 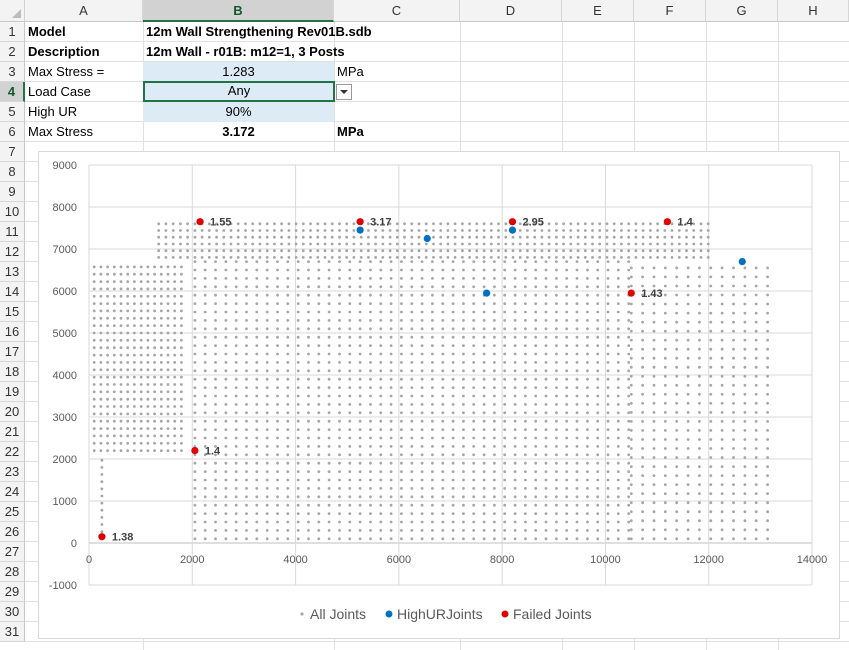 What do you see at coordinates (12, 352) in the screenshot?
I see `row-header-17: 17` at bounding box center [12, 352].